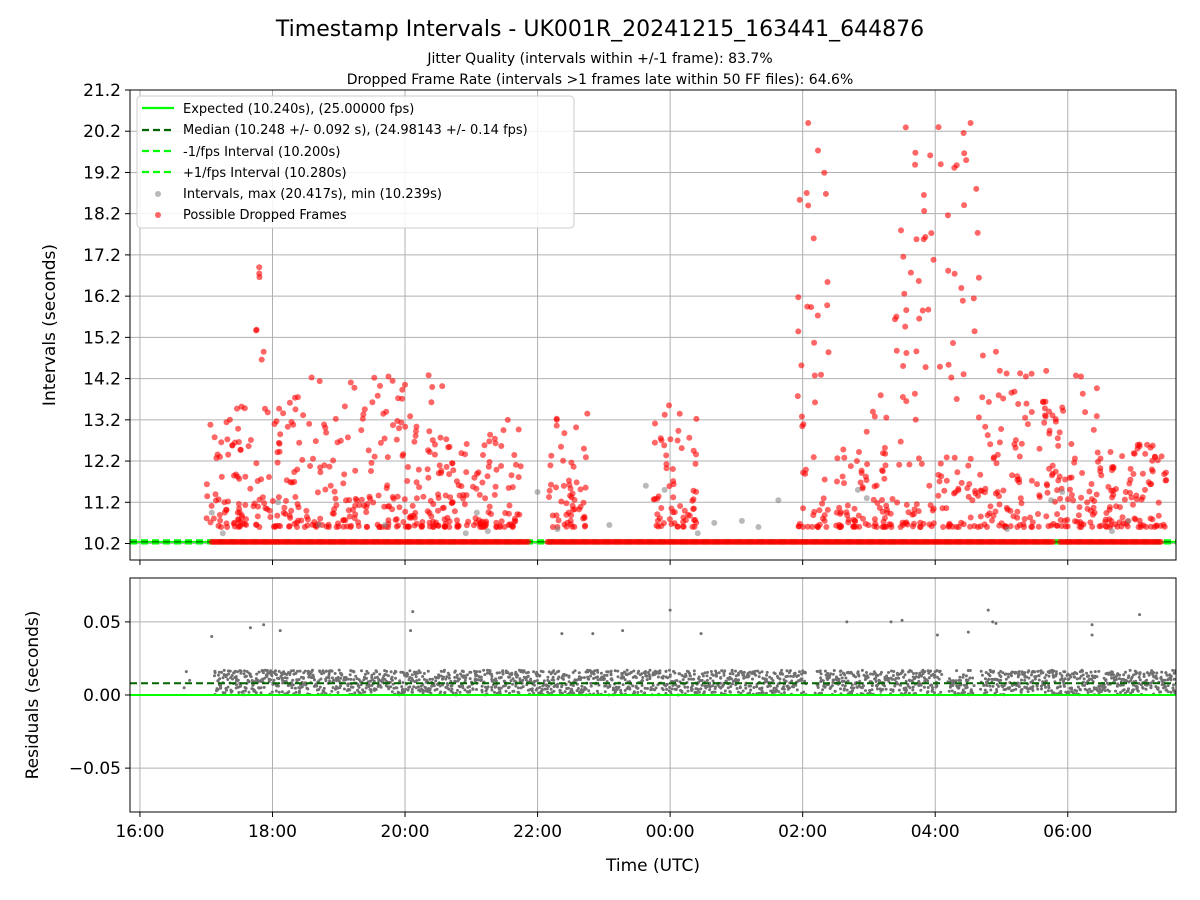  Describe the element at coordinates (670, 832) in the screenshot. I see `residuals-x-tick-label: 00:00` at that location.